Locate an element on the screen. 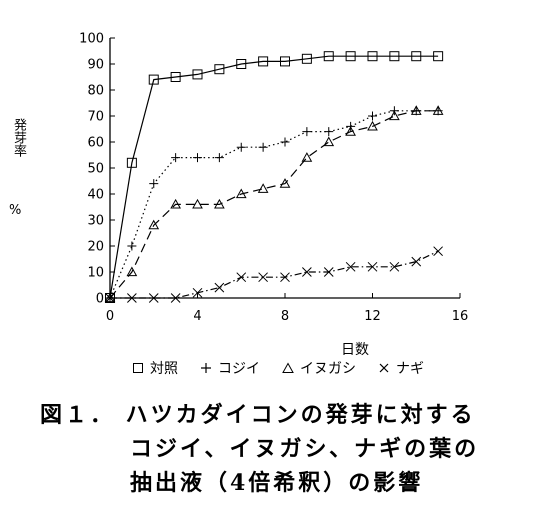 The width and height of the screenshot is (535, 521). y-tick-label: 60 is located at coordinates (95, 143).